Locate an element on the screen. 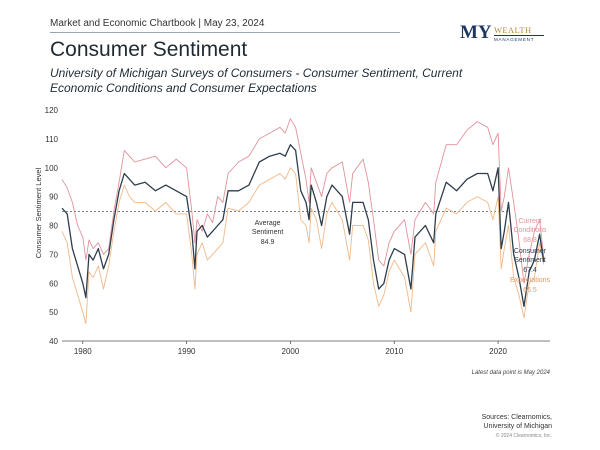 The width and height of the screenshot is (600, 450). average-label: Average is located at coordinates (268, 223).